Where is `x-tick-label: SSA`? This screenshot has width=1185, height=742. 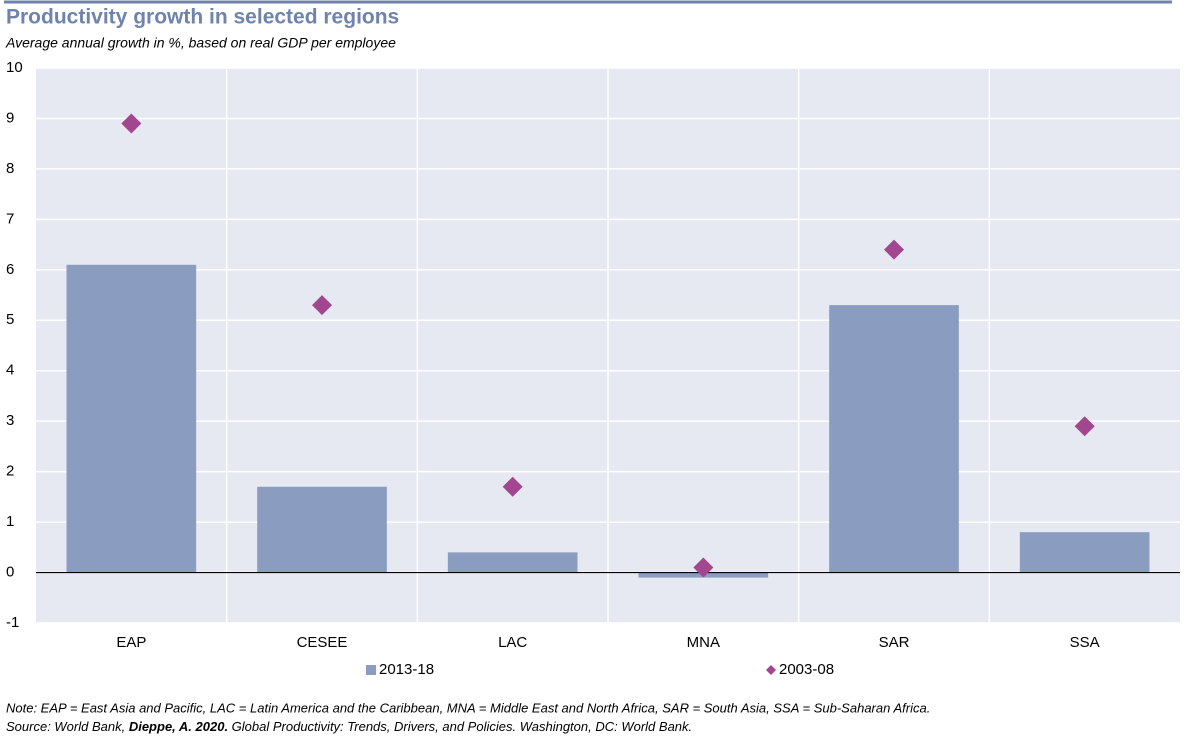 x-tick-label: SSA is located at coordinates (1085, 642).